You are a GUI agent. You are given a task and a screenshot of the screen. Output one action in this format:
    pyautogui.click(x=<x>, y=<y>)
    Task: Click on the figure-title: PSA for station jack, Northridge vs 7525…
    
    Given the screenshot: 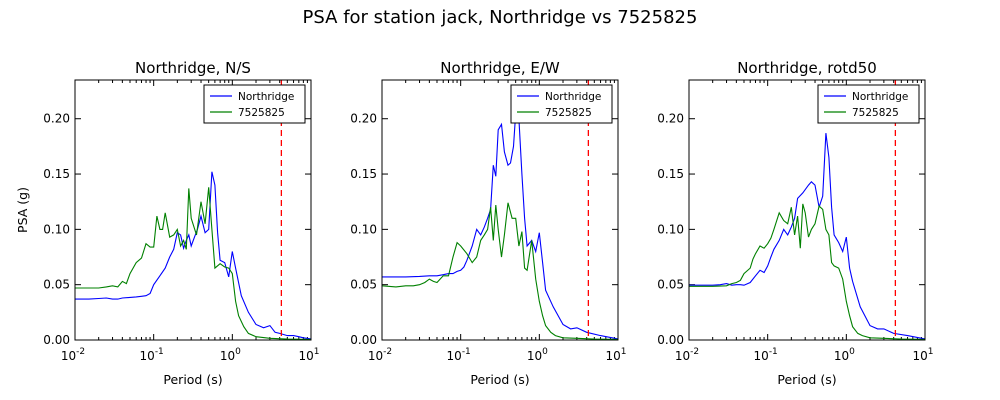 What is the action you would take?
    pyautogui.click(x=500, y=17)
    